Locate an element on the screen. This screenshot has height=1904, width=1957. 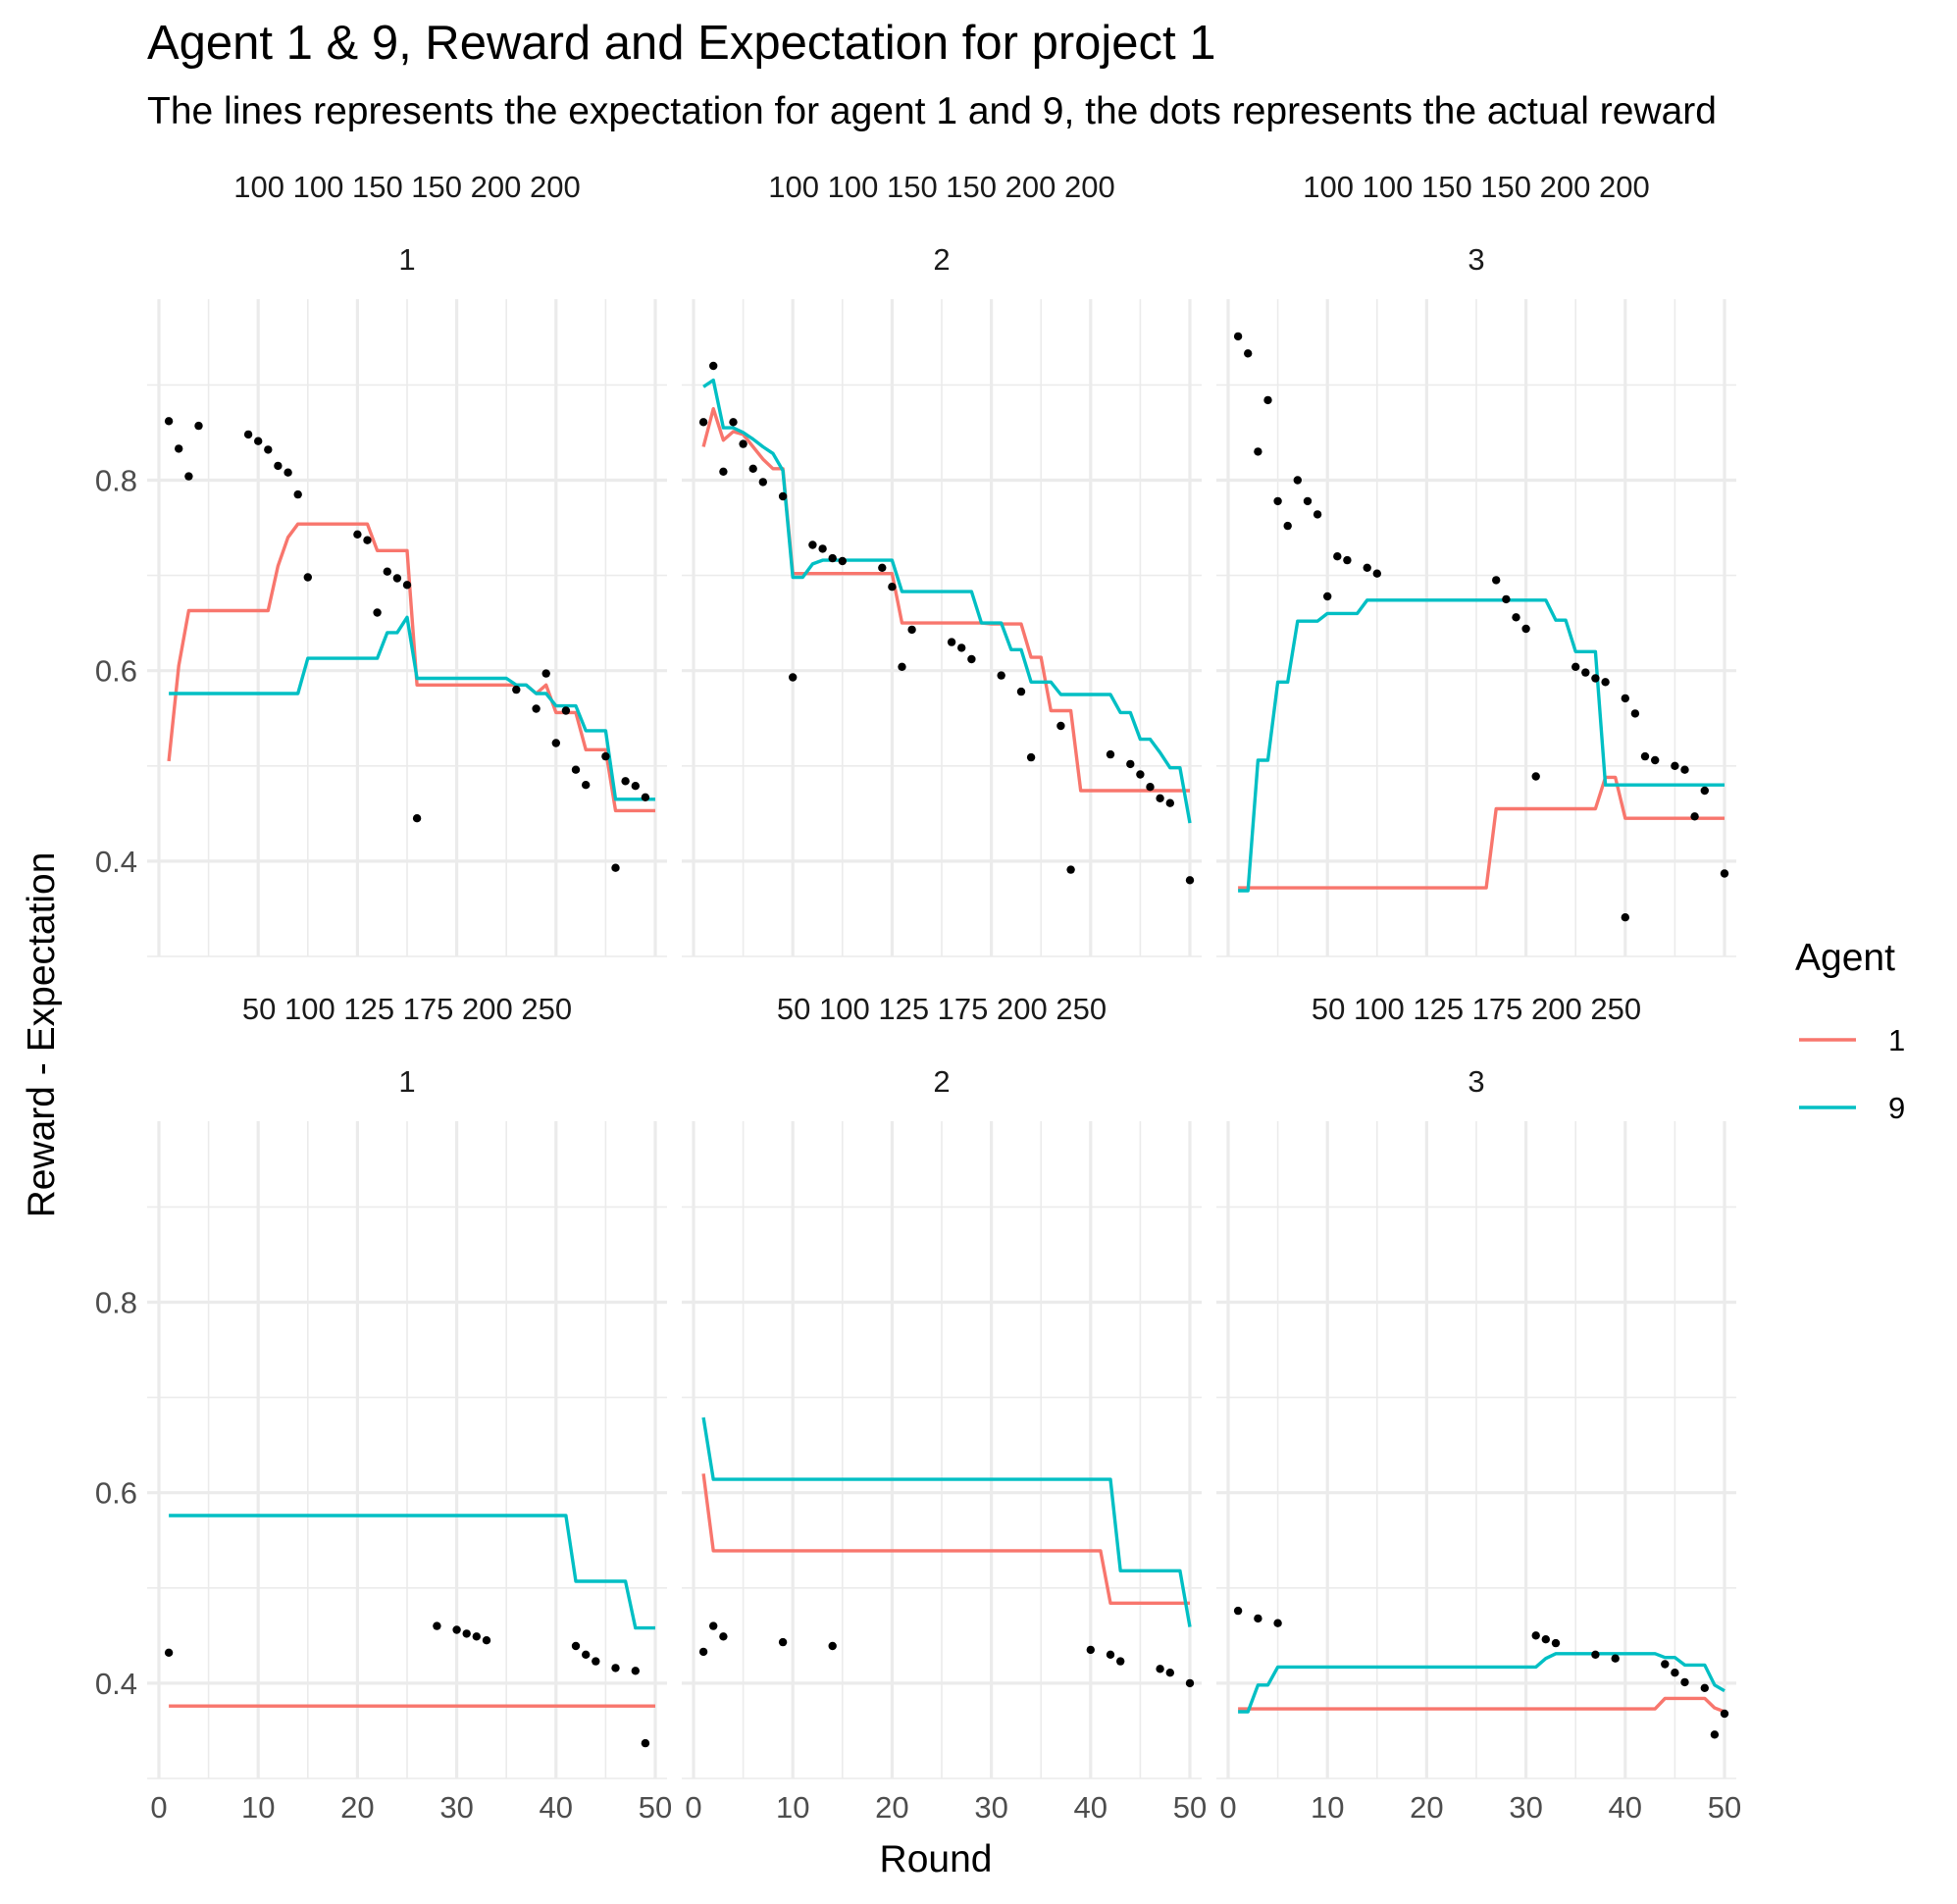
y-tick-label: 0.4 is located at coordinates (116, 1684).